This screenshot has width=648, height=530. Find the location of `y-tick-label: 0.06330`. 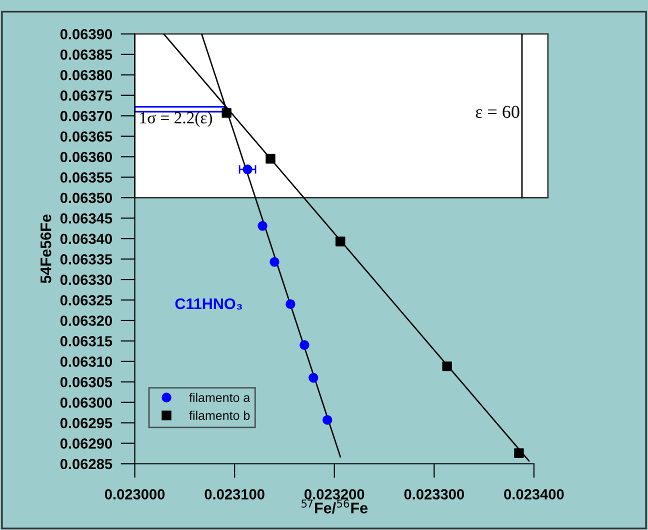

y-tick-label: 0.06330 is located at coordinates (86, 279).